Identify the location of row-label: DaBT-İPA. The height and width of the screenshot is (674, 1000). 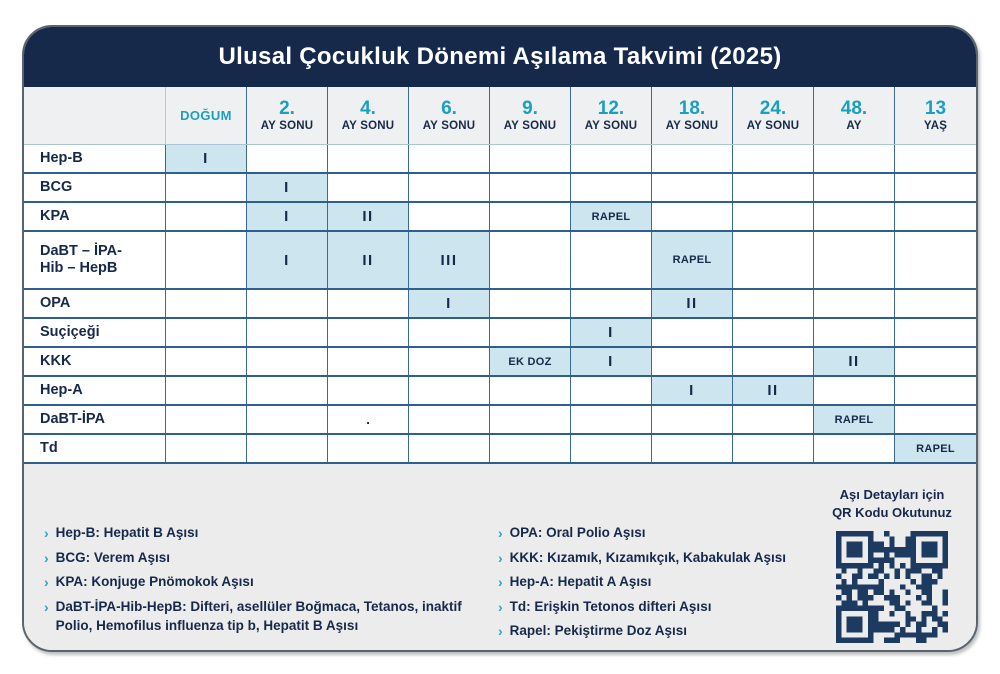
(95, 419).